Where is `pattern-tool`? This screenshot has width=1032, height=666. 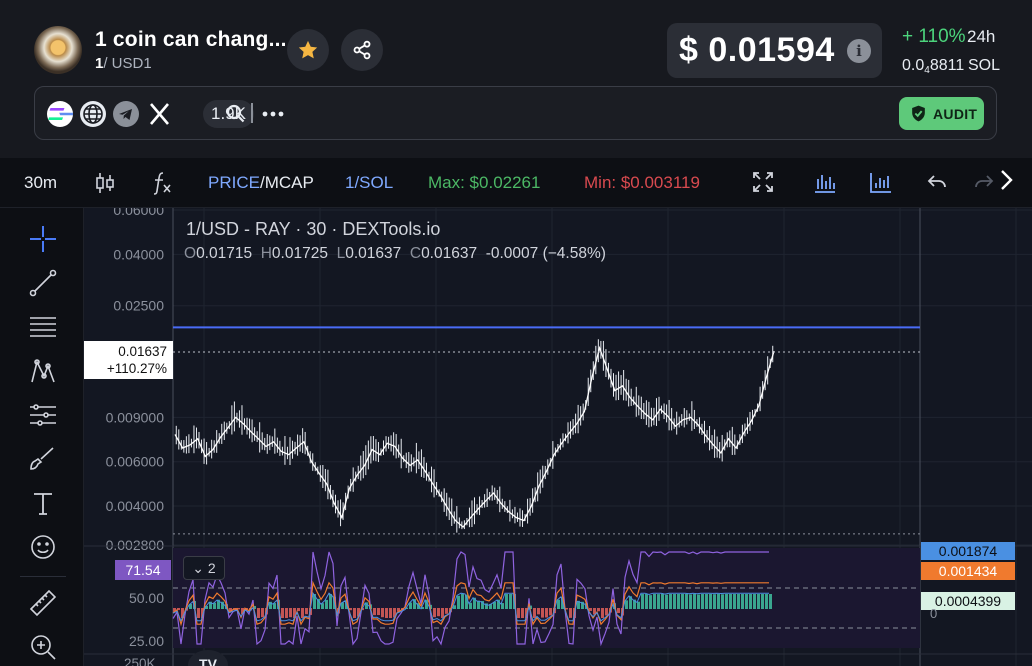 pattern-tool is located at coordinates (43, 371).